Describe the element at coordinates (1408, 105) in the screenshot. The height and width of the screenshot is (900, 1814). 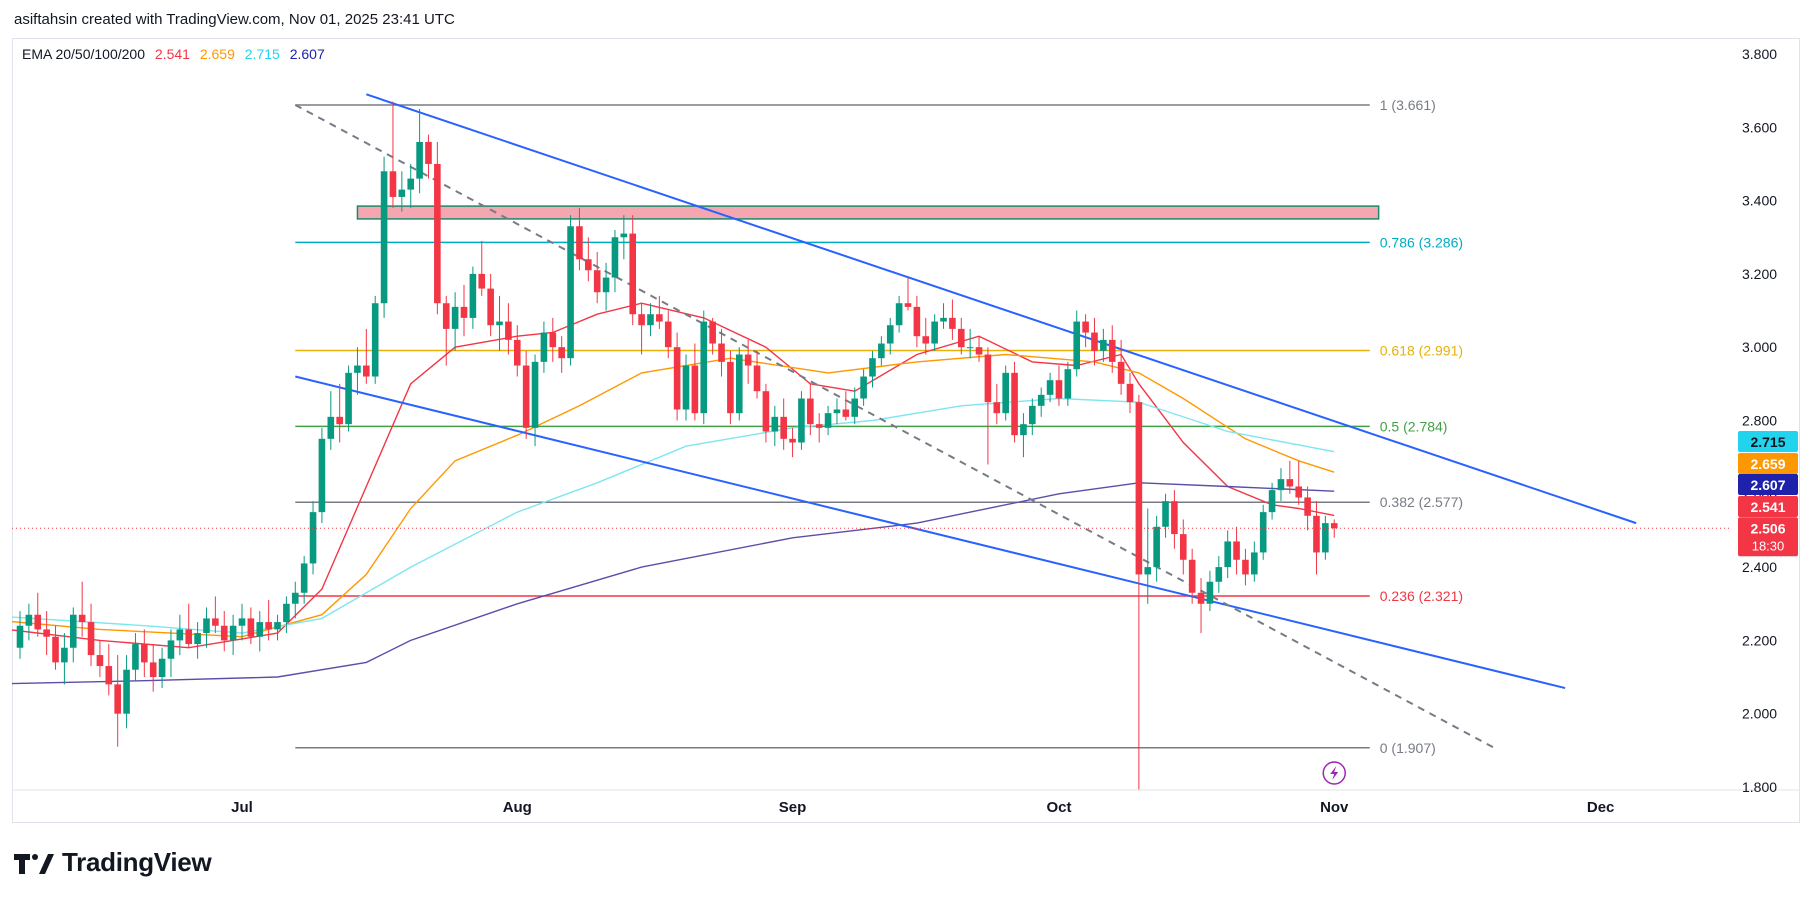
I see `fib-level-label: 1 (3.661)` at that location.